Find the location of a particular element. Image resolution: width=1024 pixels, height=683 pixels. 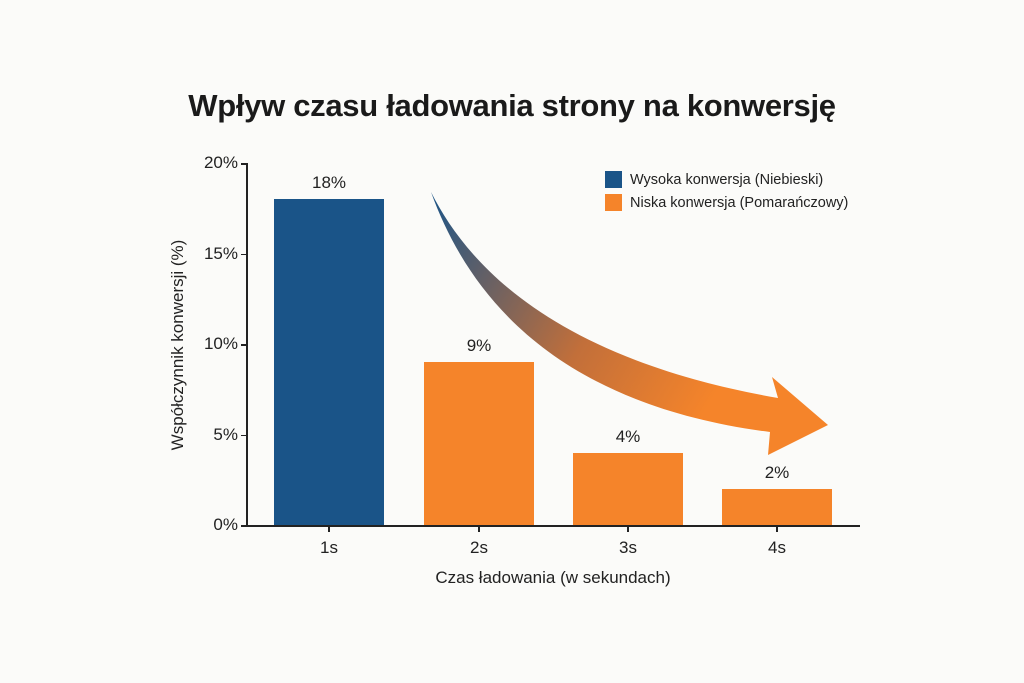

bar-1s is located at coordinates (329, 362).